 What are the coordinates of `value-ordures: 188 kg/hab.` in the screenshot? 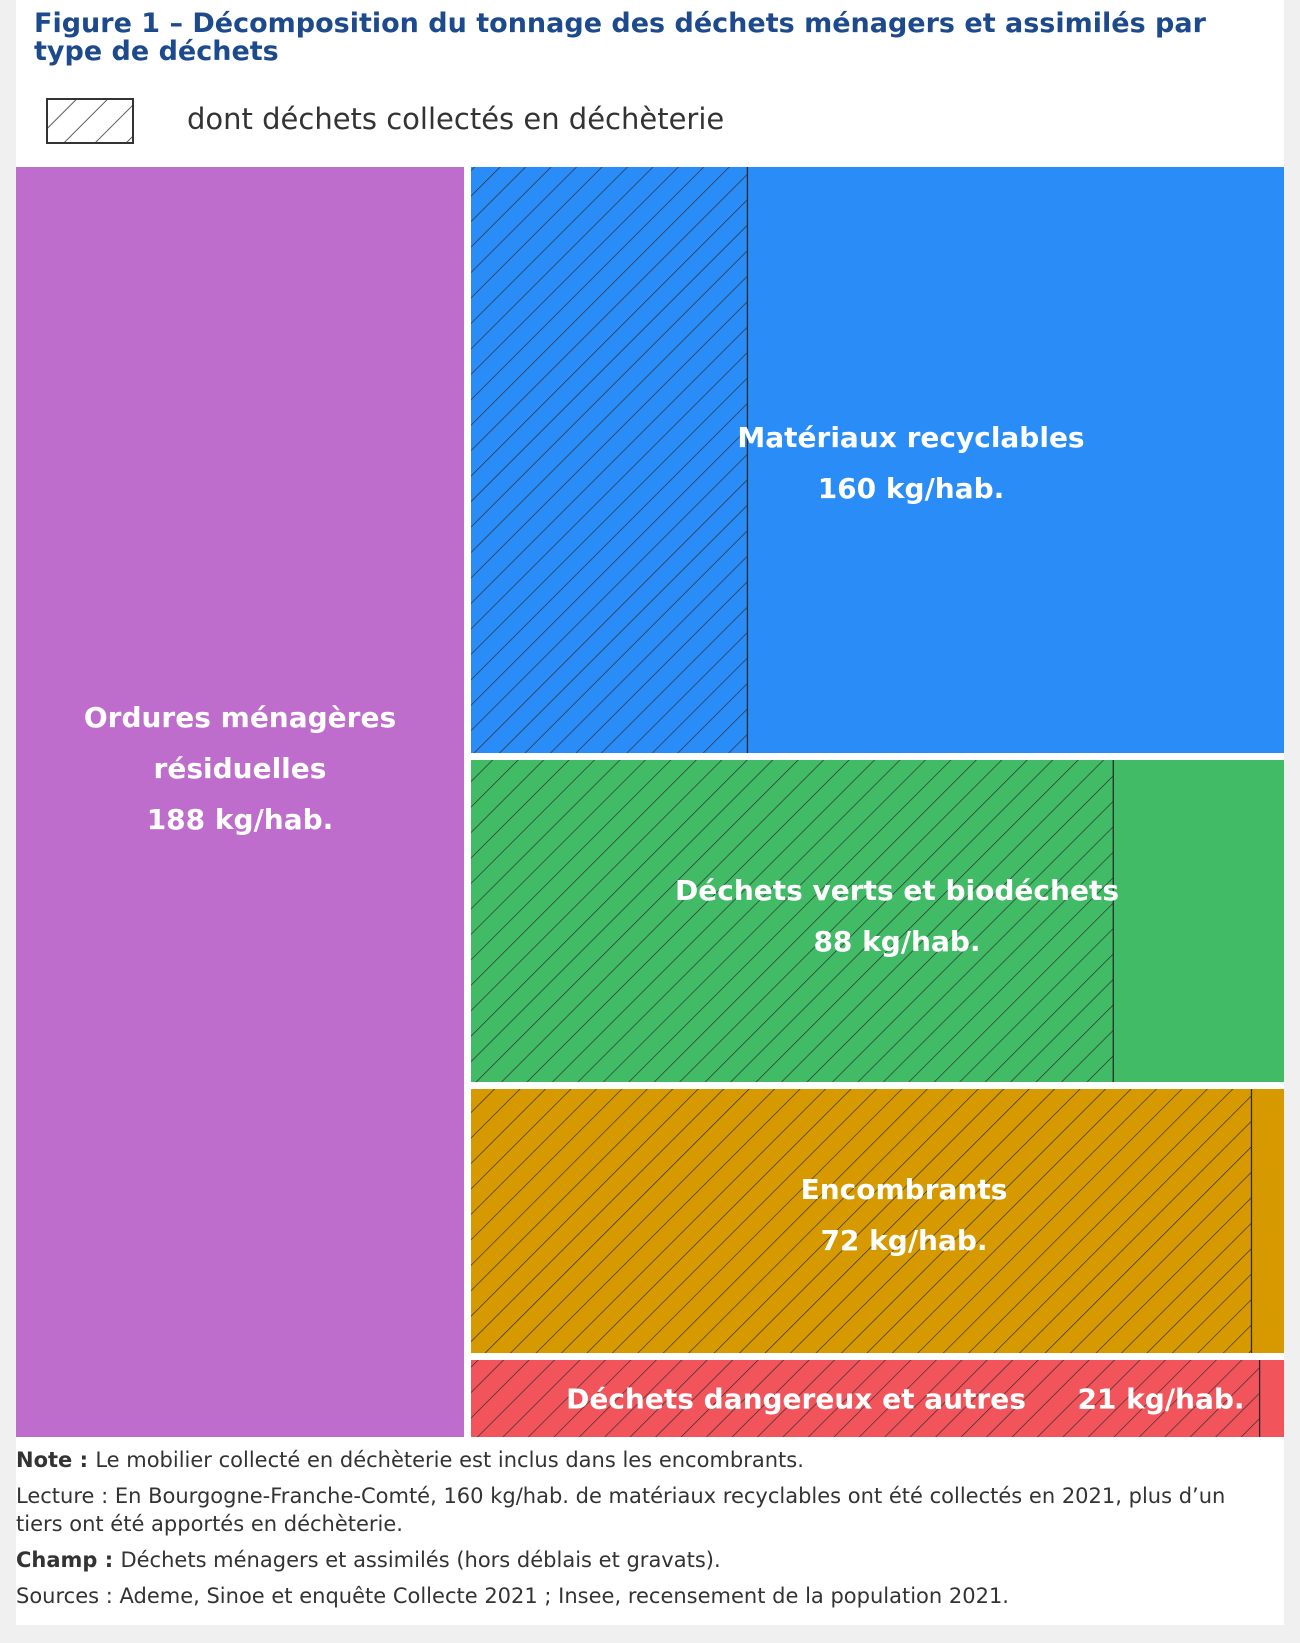 It's located at (240, 819).